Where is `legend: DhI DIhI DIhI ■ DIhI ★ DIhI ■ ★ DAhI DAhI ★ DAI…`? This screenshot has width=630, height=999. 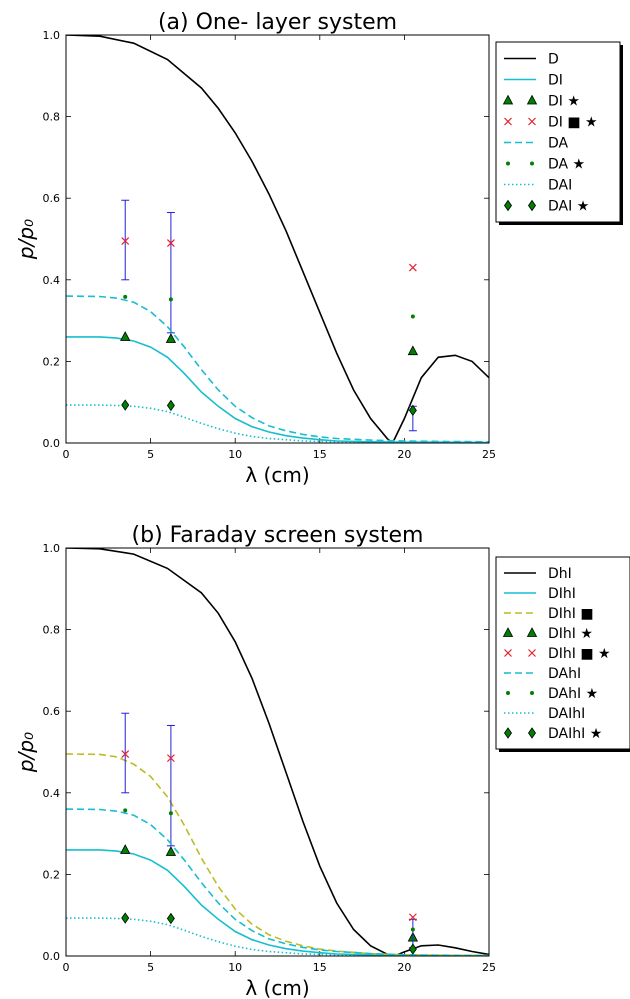
legend: DhI DIhI DIhI ■ DIhI ★ DIhI ■ ★ DAhI DAhI ★ DAI… is located at coordinates (562, 654).